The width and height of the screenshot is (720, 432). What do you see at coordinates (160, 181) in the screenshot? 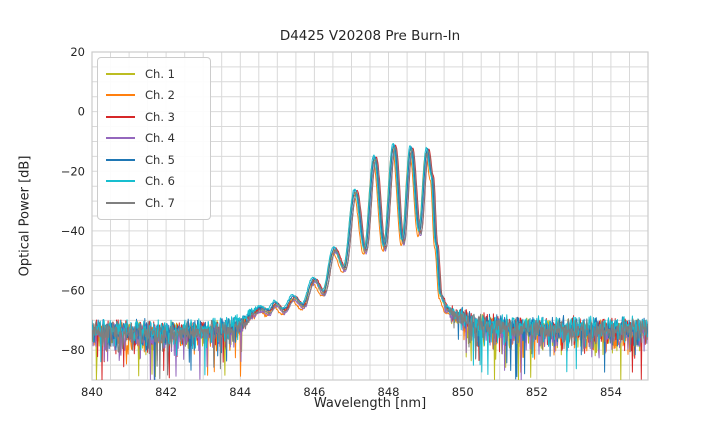
I see `legend-label: Ch. 6` at bounding box center [160, 181].